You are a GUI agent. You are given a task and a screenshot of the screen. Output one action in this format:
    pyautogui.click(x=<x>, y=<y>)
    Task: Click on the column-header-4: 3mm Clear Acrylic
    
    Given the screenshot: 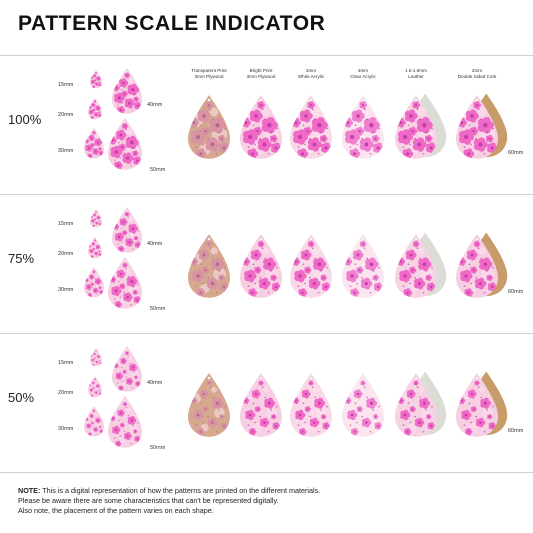 What is the action you would take?
    pyautogui.click(x=363, y=73)
    